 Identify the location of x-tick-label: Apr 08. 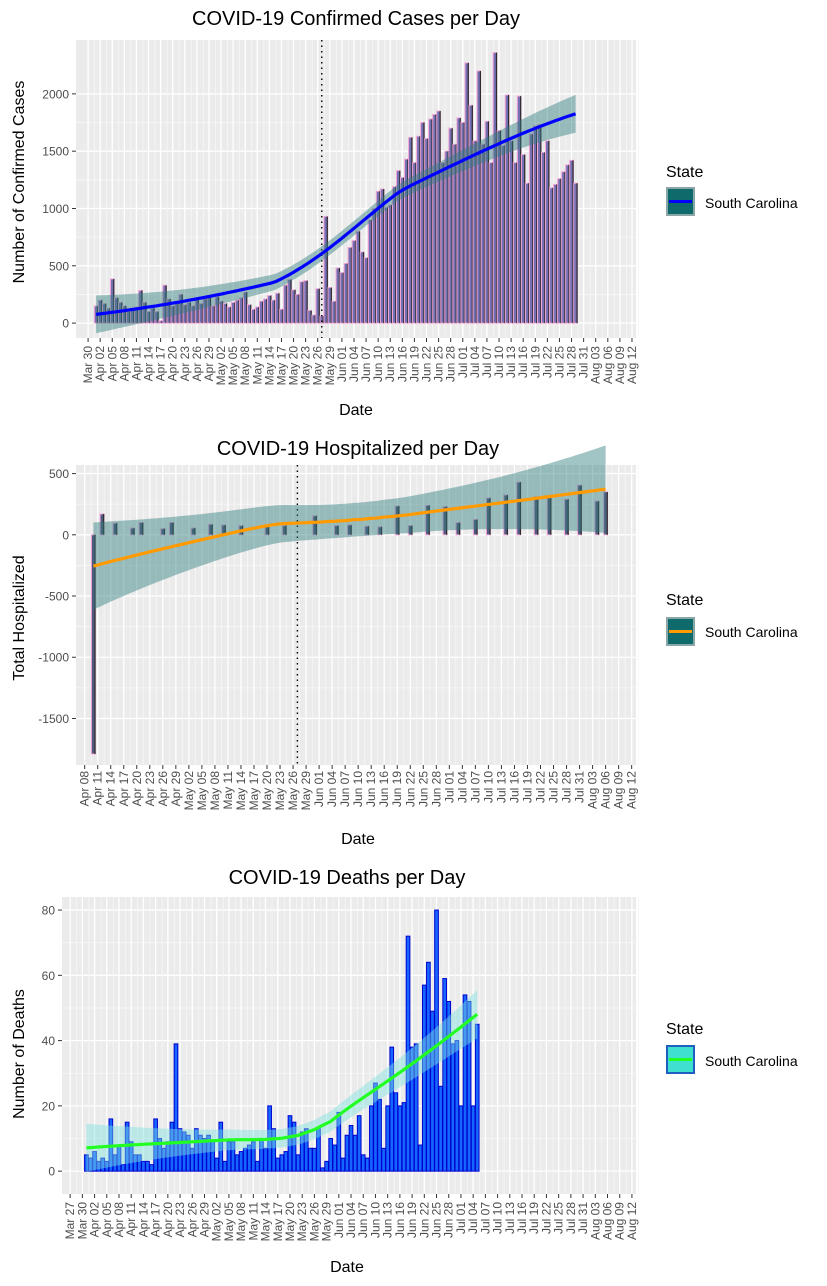
(119, 1220).